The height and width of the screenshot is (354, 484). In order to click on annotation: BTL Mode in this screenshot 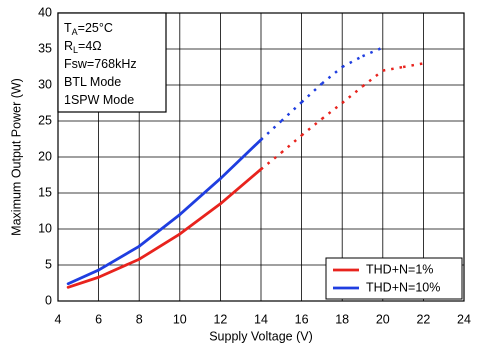, I will do `click(92, 82)`.